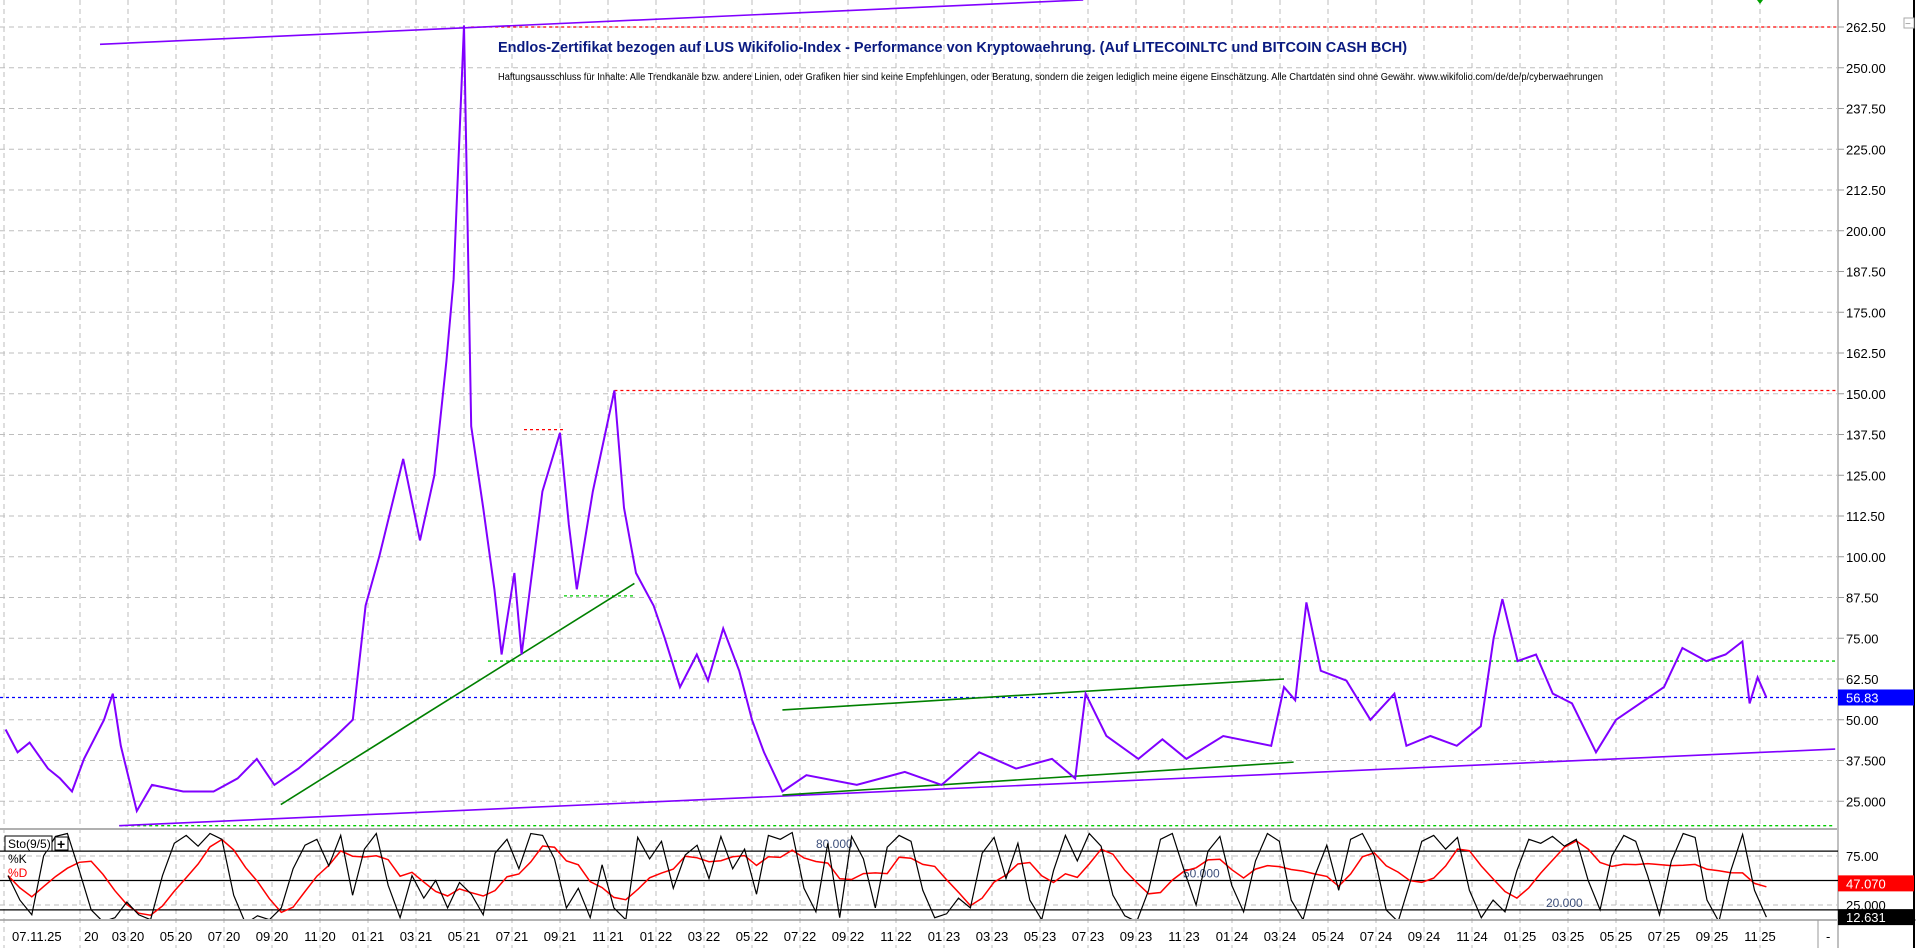  I want to click on d-value-label: 47.070, so click(1866, 883).